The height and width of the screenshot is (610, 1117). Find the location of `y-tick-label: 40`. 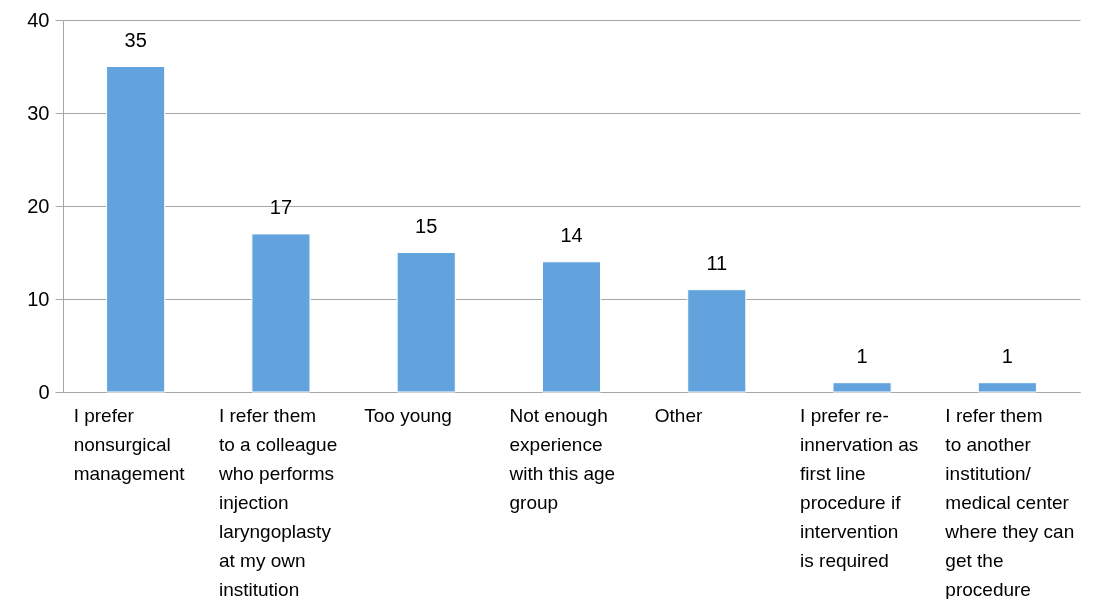

y-tick-label: 40 is located at coordinates (38, 19).